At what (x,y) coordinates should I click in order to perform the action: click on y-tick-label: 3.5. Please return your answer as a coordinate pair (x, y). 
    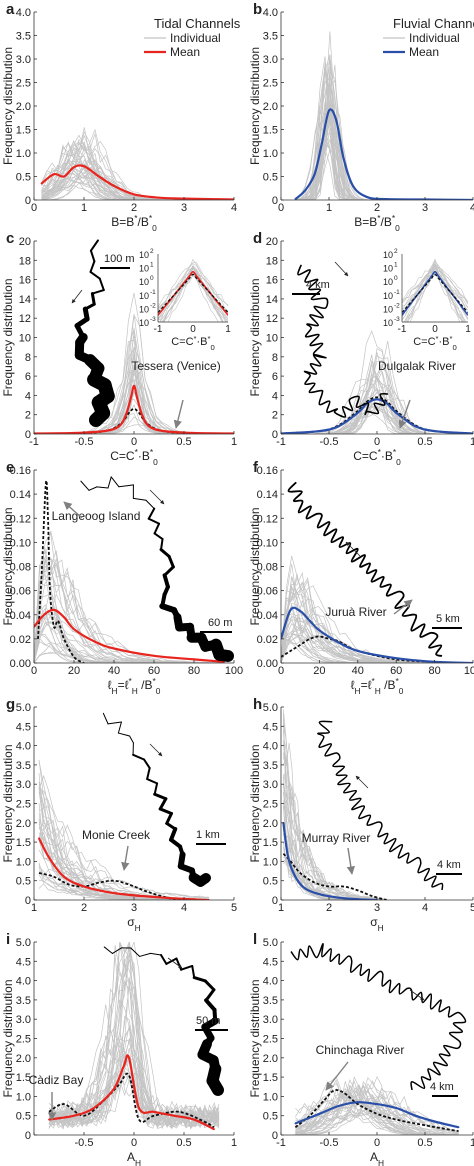
    Looking at the image, I should click on (23, 37).